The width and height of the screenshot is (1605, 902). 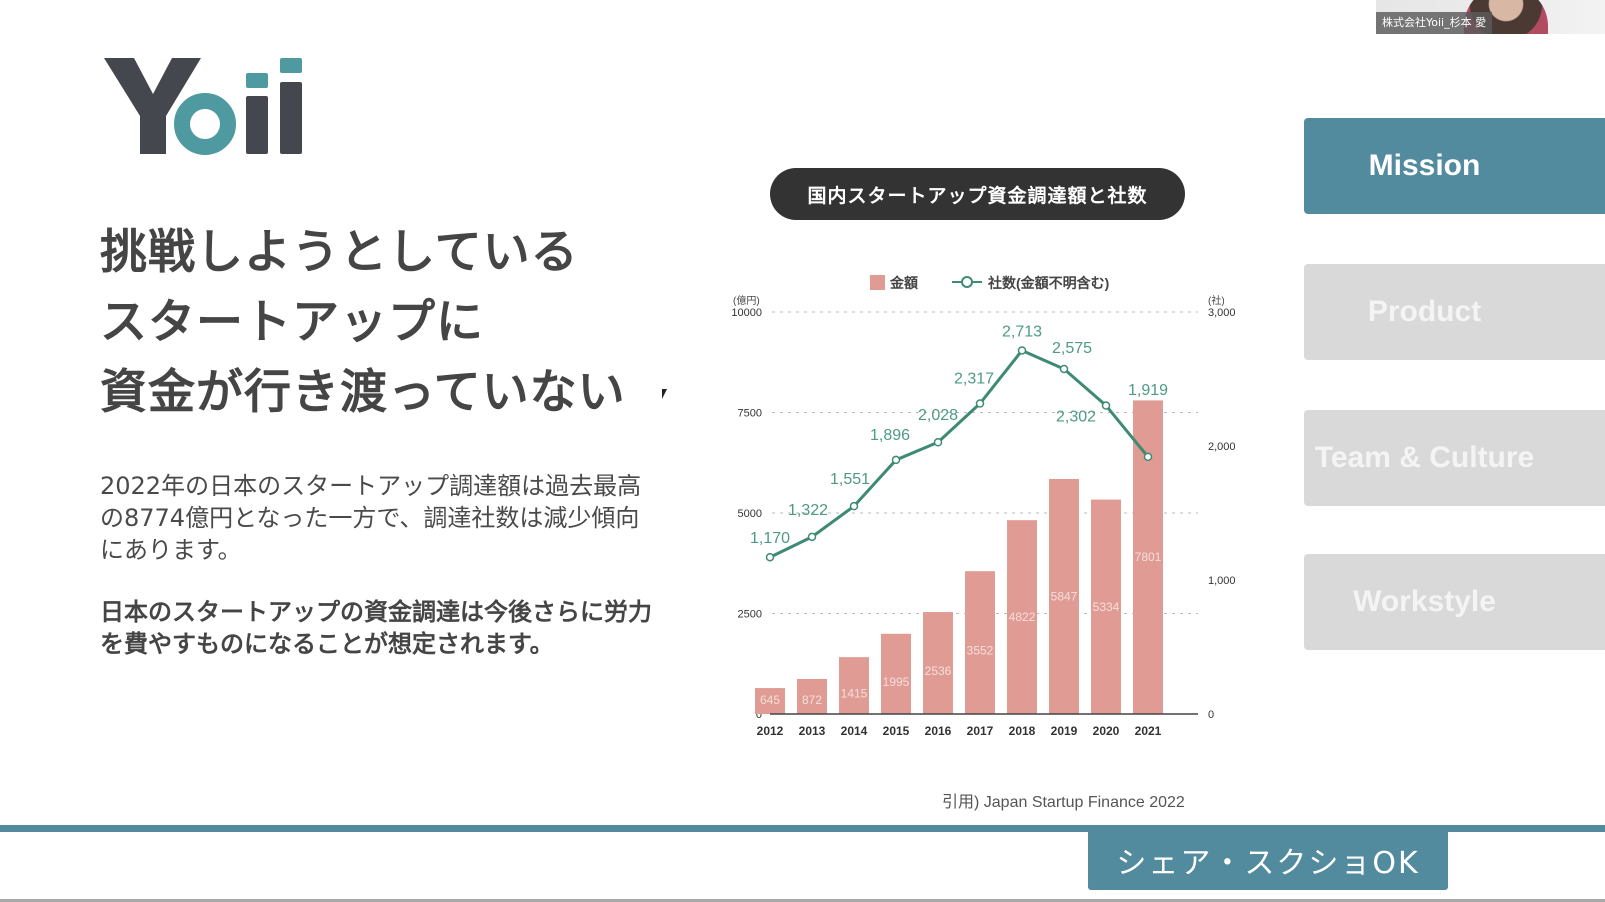 I want to click on line-value-label: 2,575, so click(x=1072, y=348).